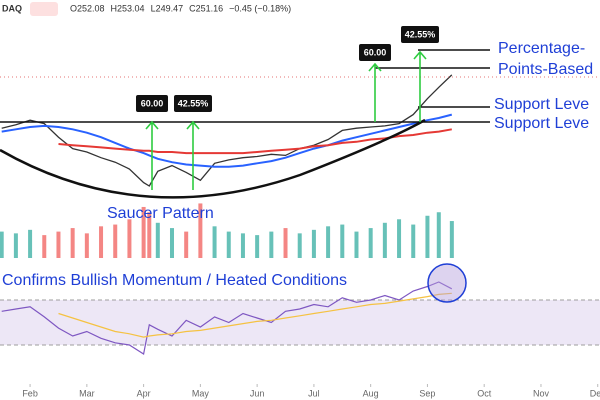 This screenshot has width=600, height=400. I want to click on x-tick-label: Jun, so click(257, 393).